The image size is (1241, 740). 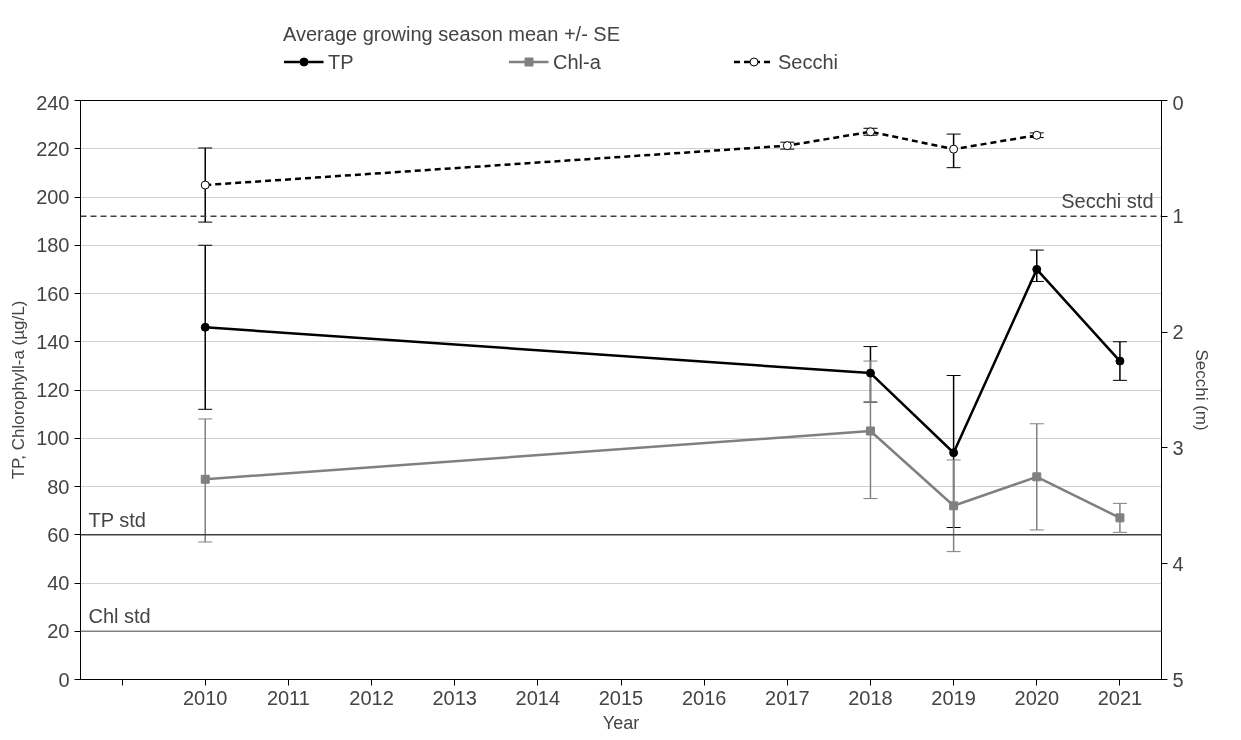 What do you see at coordinates (704, 697) in the screenshot?
I see `x-tick-label: 2016` at bounding box center [704, 697].